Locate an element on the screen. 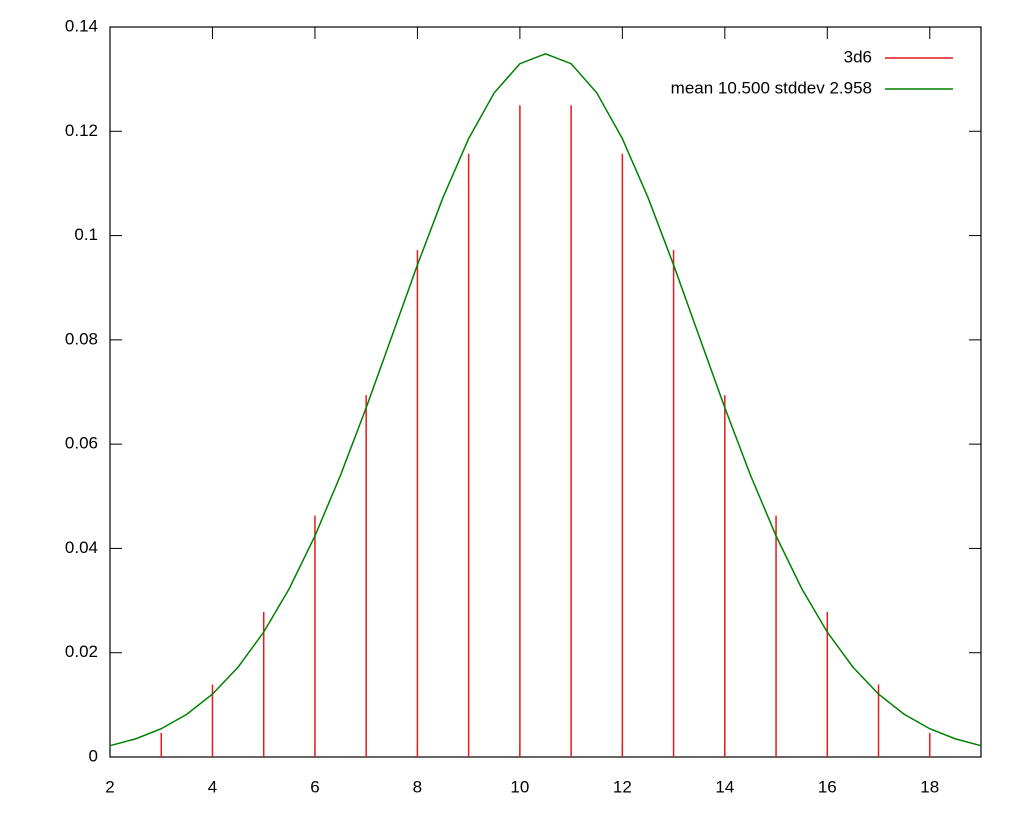 Image resolution: width=1024 pixels, height=819 pixels. y-tick-label: 0.04 is located at coordinates (81, 547).